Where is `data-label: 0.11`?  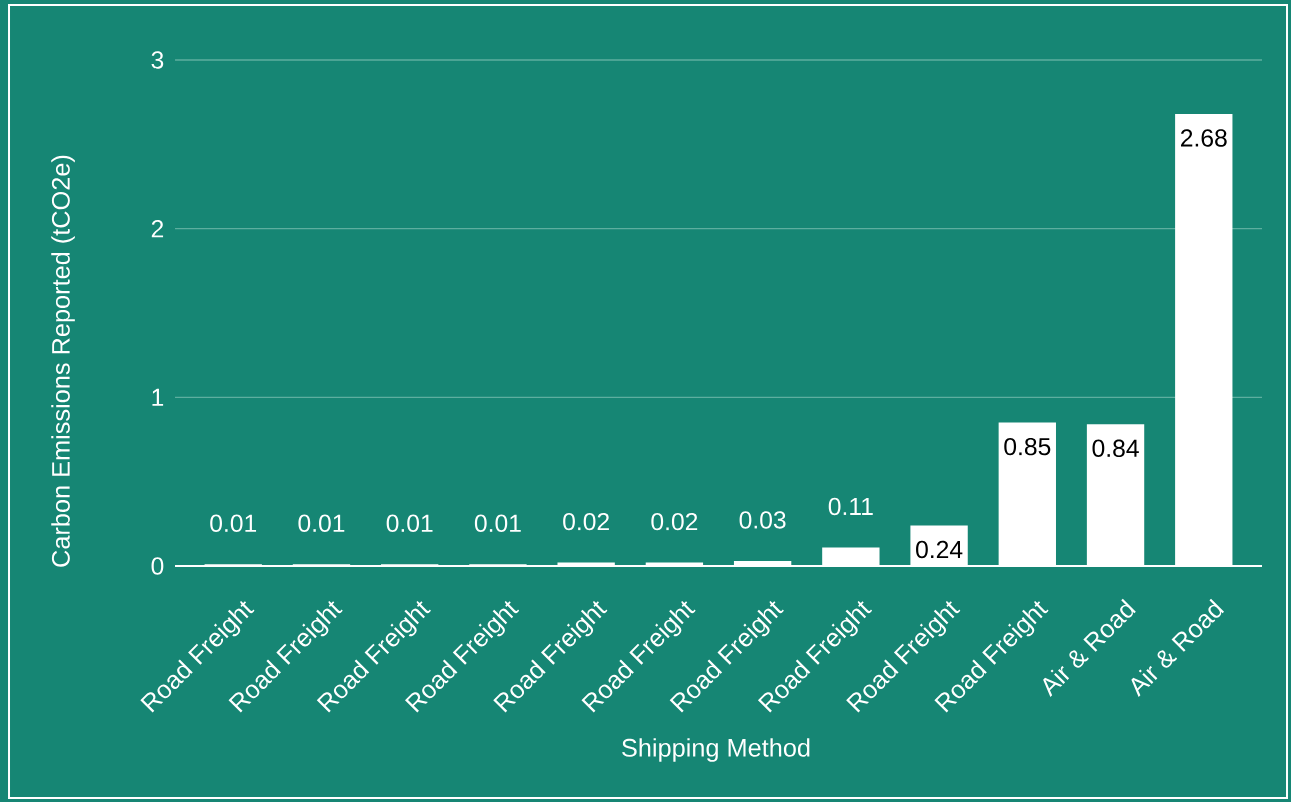
data-label: 0.11 is located at coordinates (850, 506).